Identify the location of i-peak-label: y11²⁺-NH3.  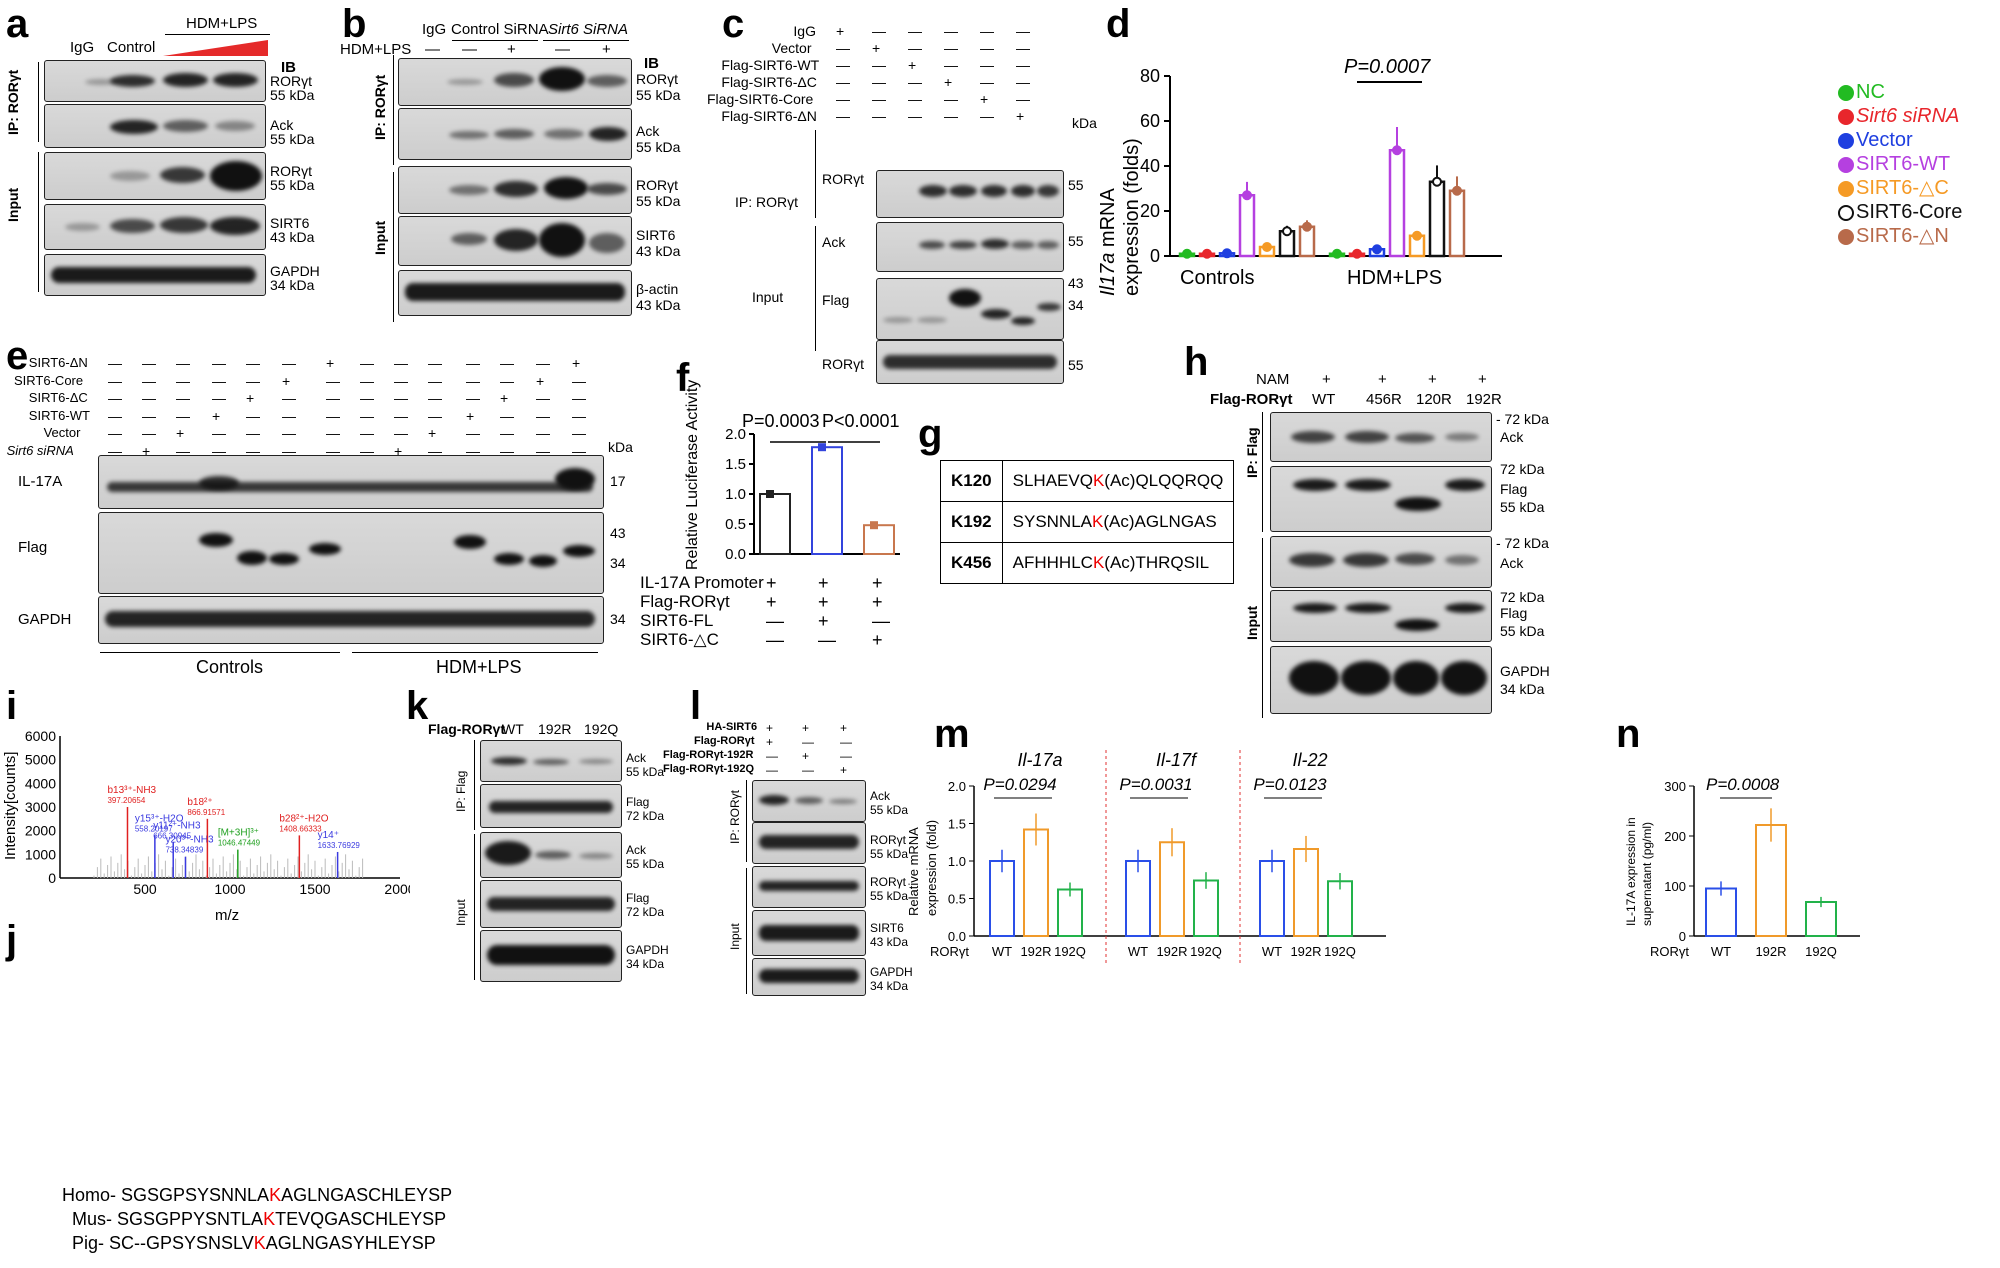
(177, 826).